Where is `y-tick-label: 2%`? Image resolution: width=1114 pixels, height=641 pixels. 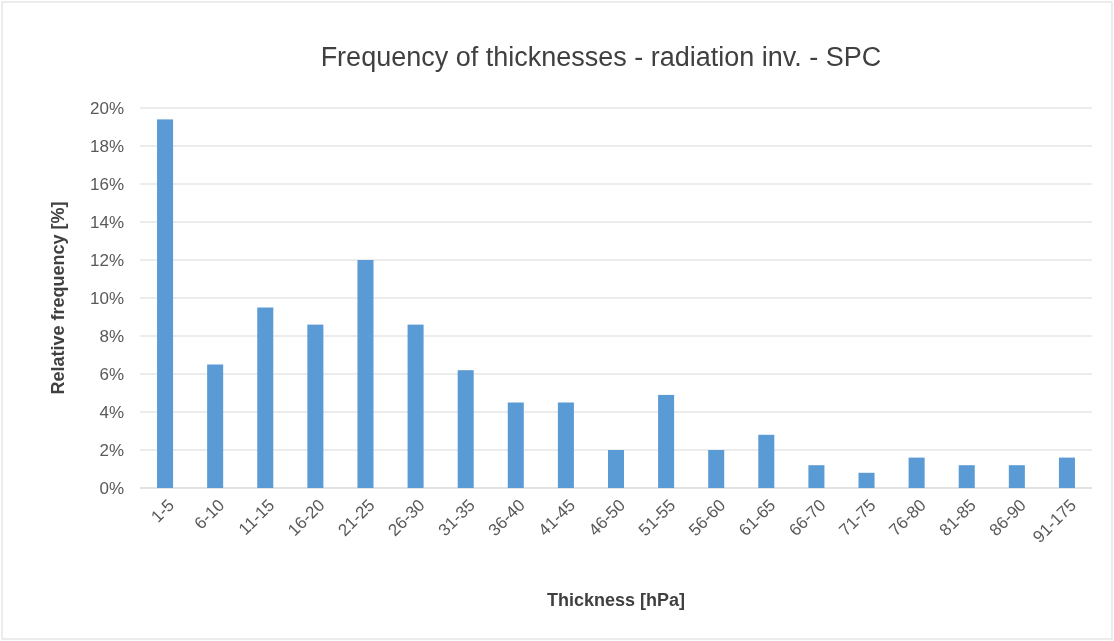
y-tick-label: 2% is located at coordinates (111, 450).